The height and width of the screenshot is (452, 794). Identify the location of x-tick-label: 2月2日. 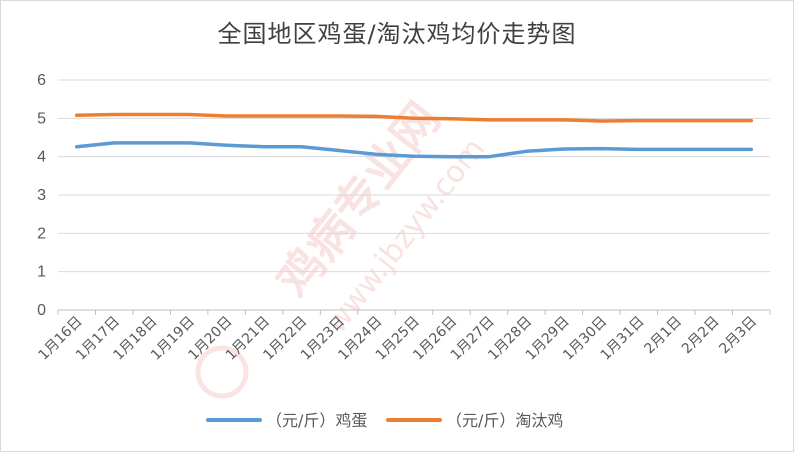
(701, 336).